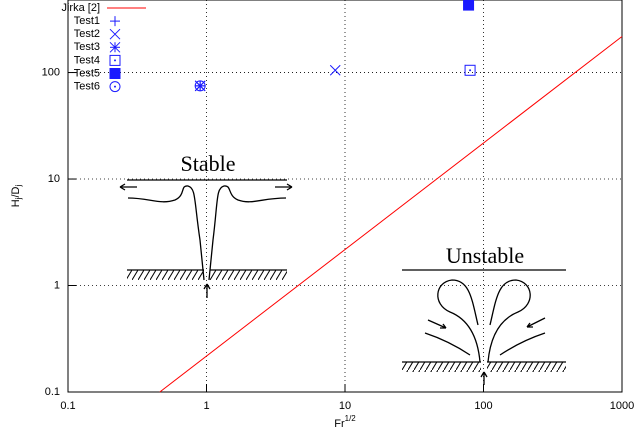 The height and width of the screenshot is (442, 636). Describe the element at coordinates (87, 21) in the screenshot. I see `legend-label: Test1` at that location.